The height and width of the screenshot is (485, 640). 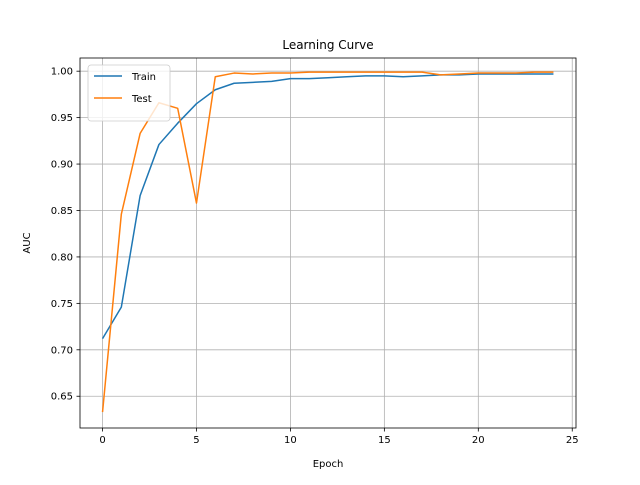 I want to click on x-tick-label: 10, so click(x=290, y=440).